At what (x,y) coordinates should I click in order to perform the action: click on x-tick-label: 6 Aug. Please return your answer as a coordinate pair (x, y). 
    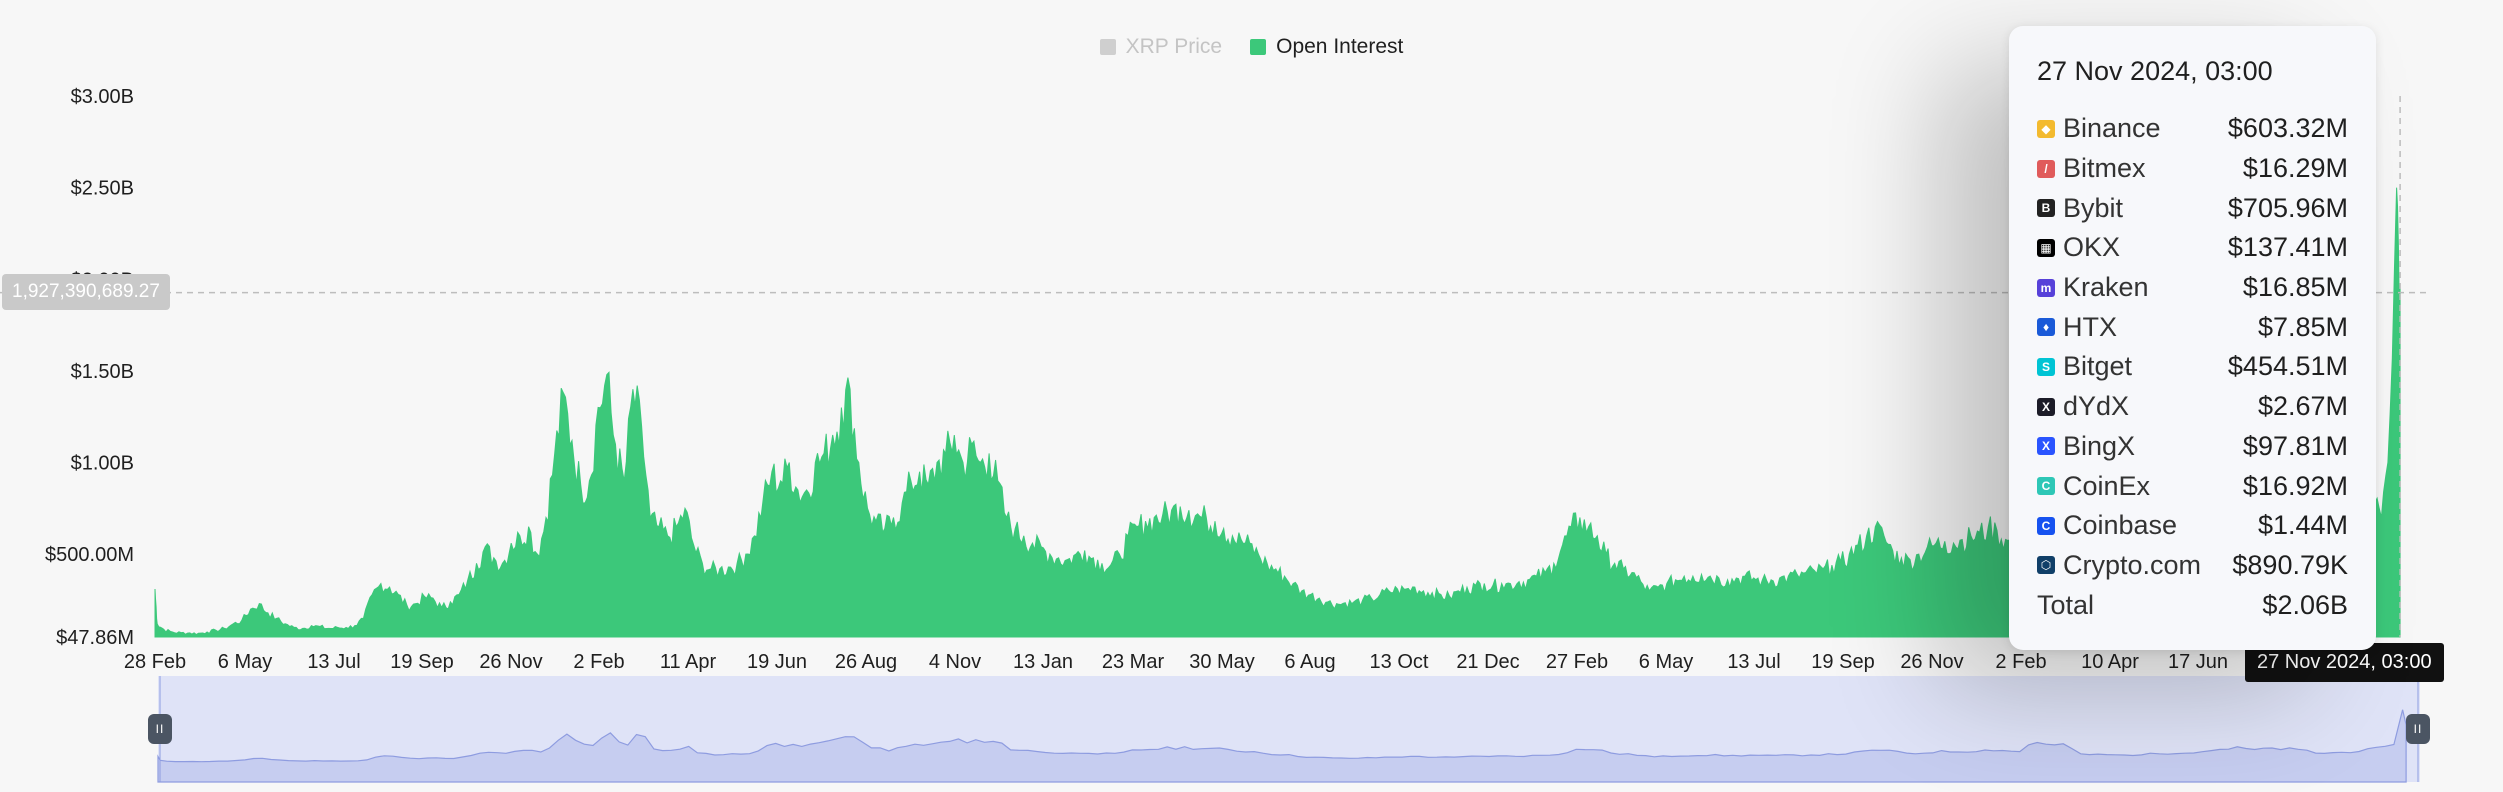
    Looking at the image, I should click on (1309, 662).